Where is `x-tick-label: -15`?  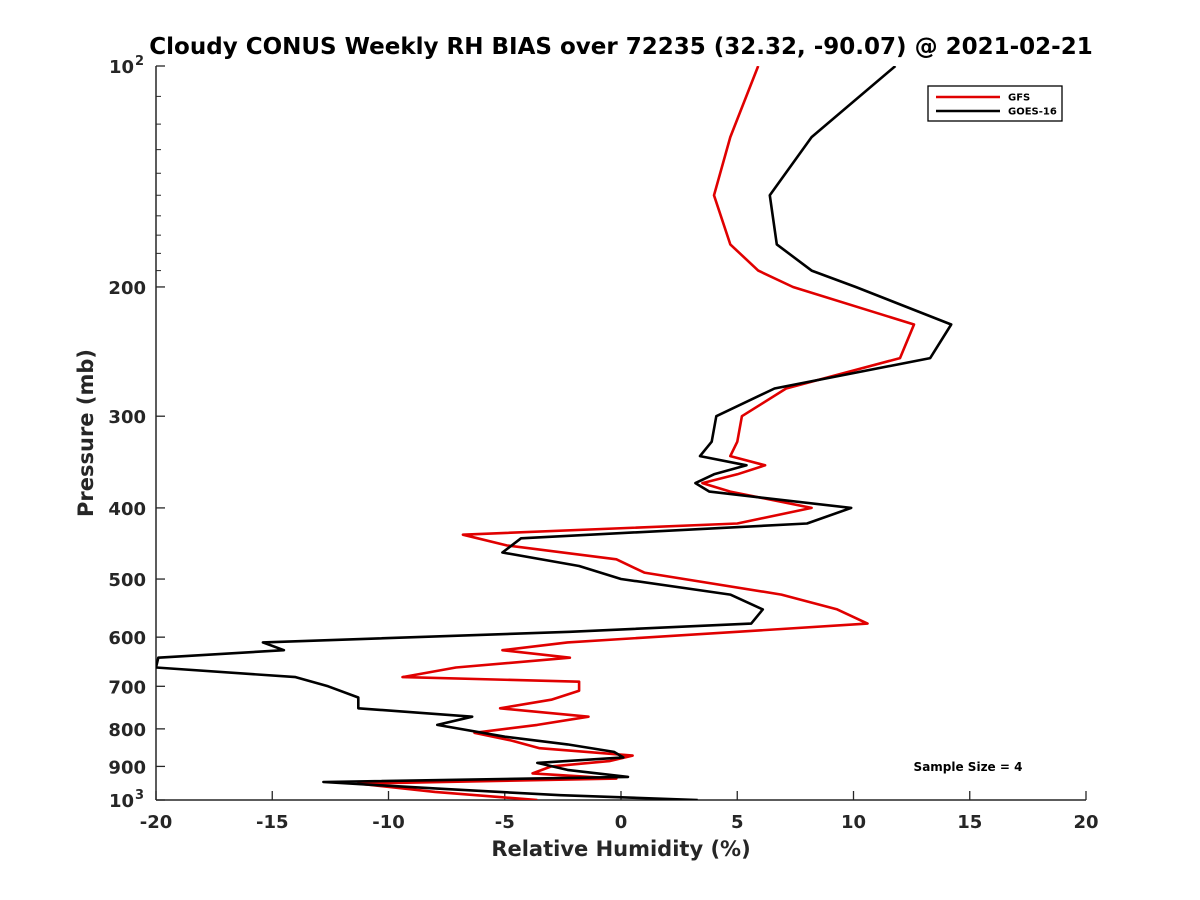
x-tick-label: -15 is located at coordinates (272, 822).